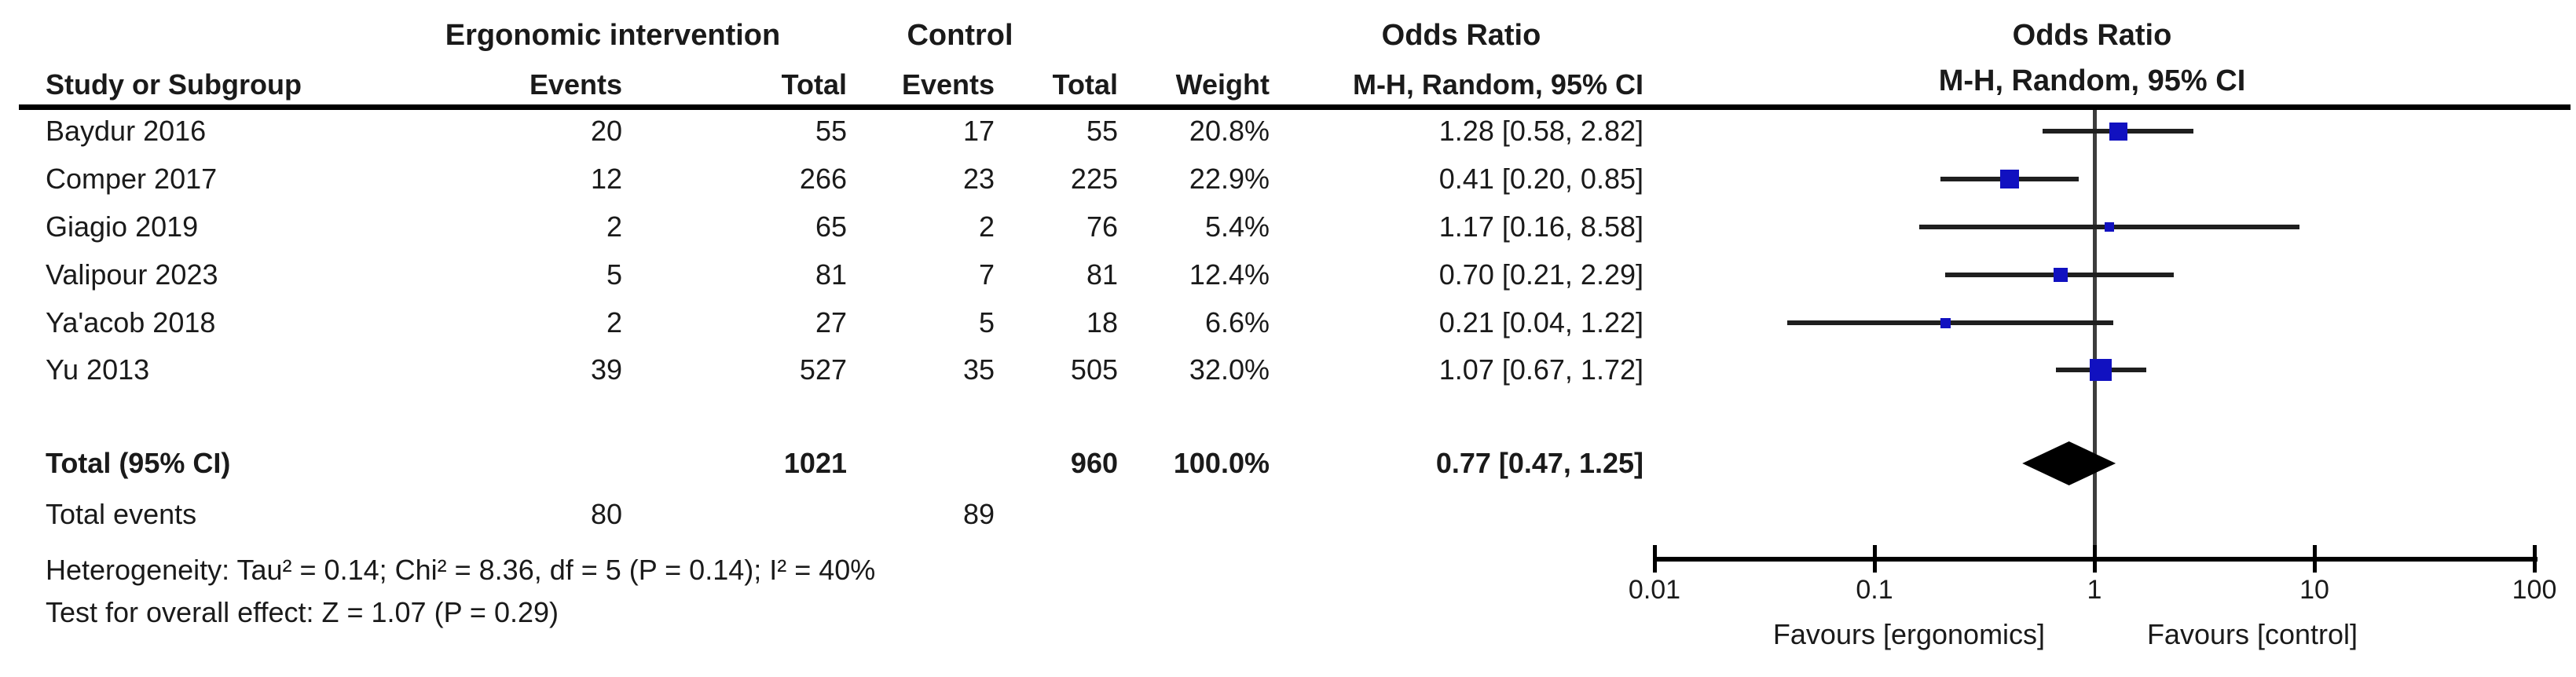 Image resolution: width=2576 pixels, height=677 pixels. Describe the element at coordinates (2314, 590) in the screenshot. I see `axis-tick-label: 10` at that location.